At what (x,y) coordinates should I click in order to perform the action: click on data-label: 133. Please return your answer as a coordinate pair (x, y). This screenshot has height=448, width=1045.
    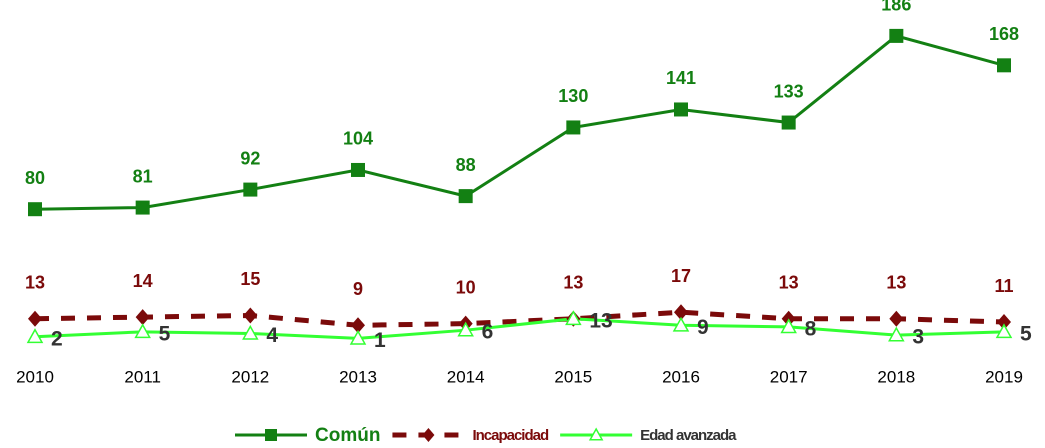
    Looking at the image, I should click on (789, 91).